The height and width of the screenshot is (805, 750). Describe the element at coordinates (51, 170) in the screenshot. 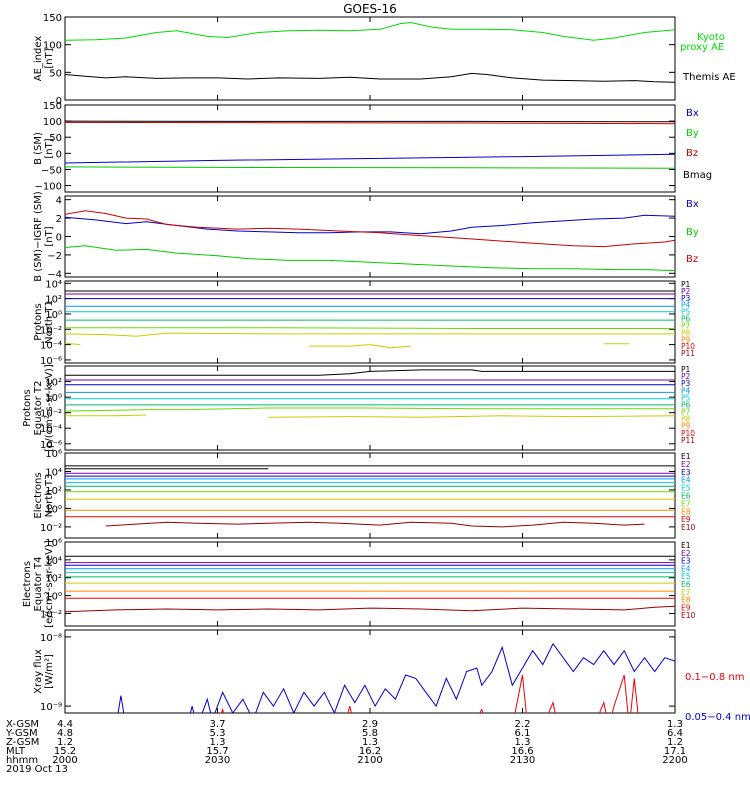

I see `y-tick-label: −50` at that location.